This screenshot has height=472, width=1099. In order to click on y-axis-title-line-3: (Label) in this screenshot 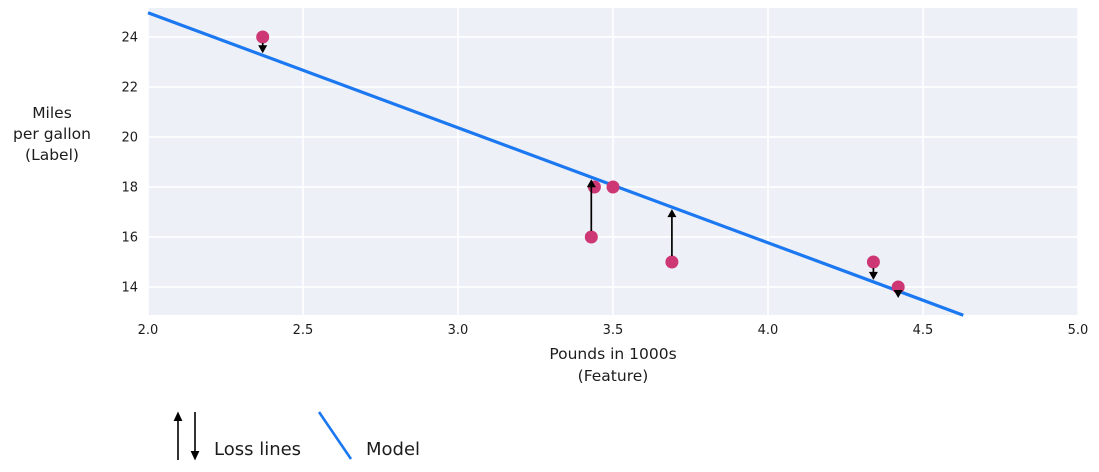, I will do `click(52, 155)`.